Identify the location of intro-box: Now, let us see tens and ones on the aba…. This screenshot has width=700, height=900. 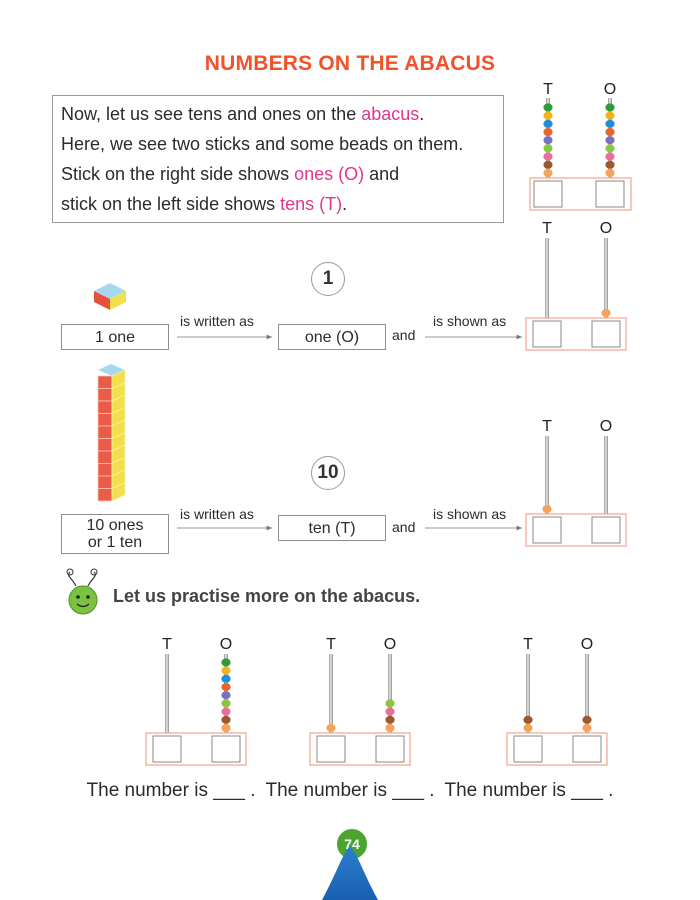
(278, 159).